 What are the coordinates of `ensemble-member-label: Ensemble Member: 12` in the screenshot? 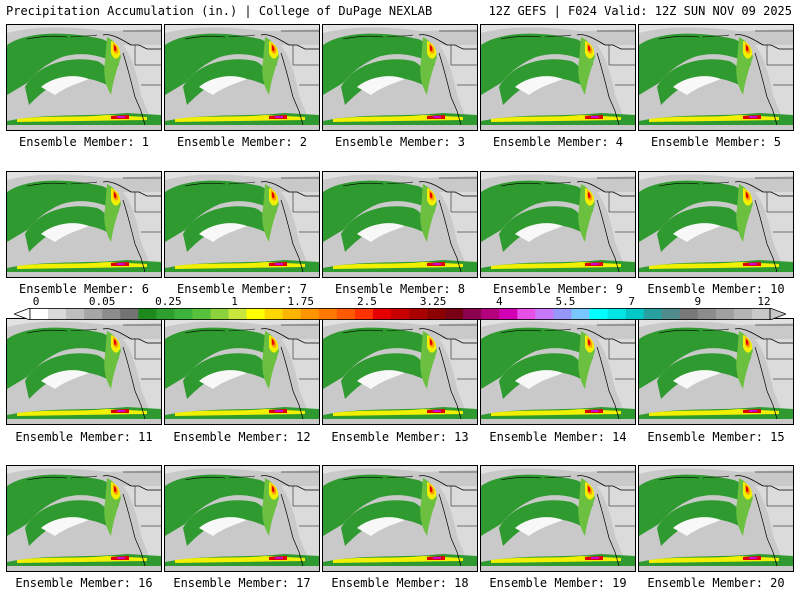 It's located at (242, 437).